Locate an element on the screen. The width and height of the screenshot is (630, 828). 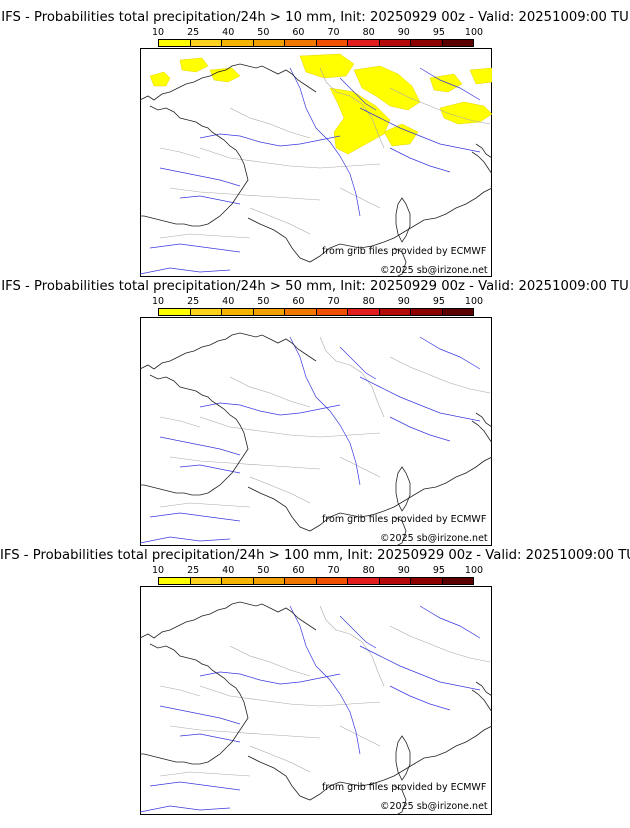
colorbar-tick-label: 10 is located at coordinates (158, 301).